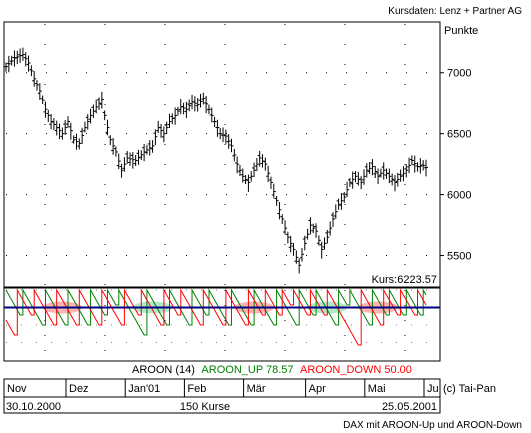 The height and width of the screenshot is (433, 531). What do you see at coordinates (404, 280) in the screenshot?
I see `last-value-label: Kurs:6223.57` at bounding box center [404, 280].